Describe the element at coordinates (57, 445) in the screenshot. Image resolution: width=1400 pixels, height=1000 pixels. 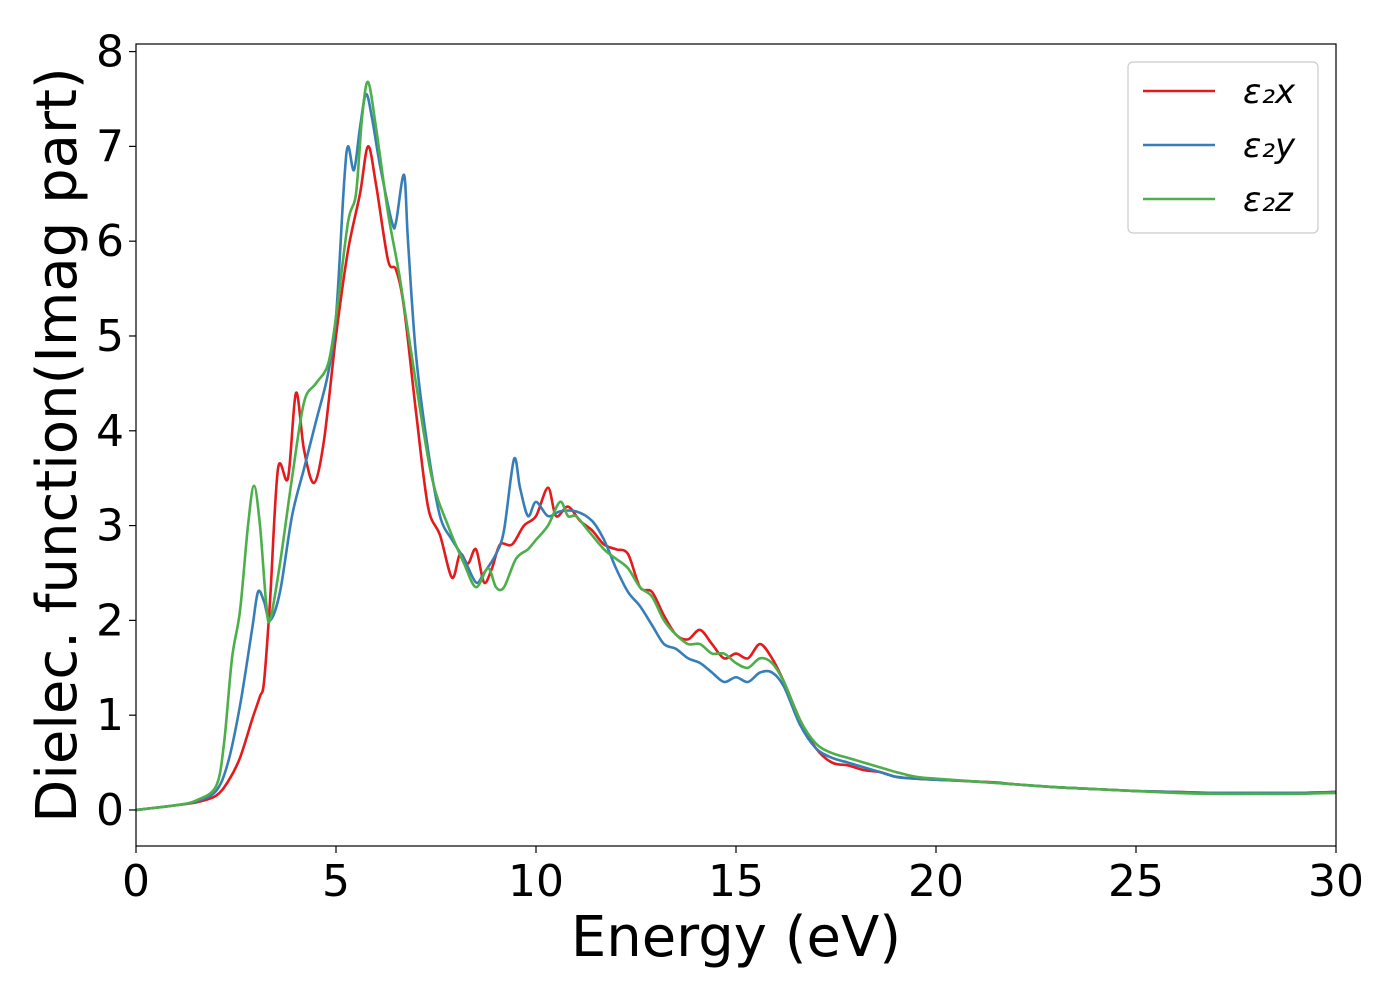
I see `y-axis-label: Dielec. function(Imag part)` at that location.